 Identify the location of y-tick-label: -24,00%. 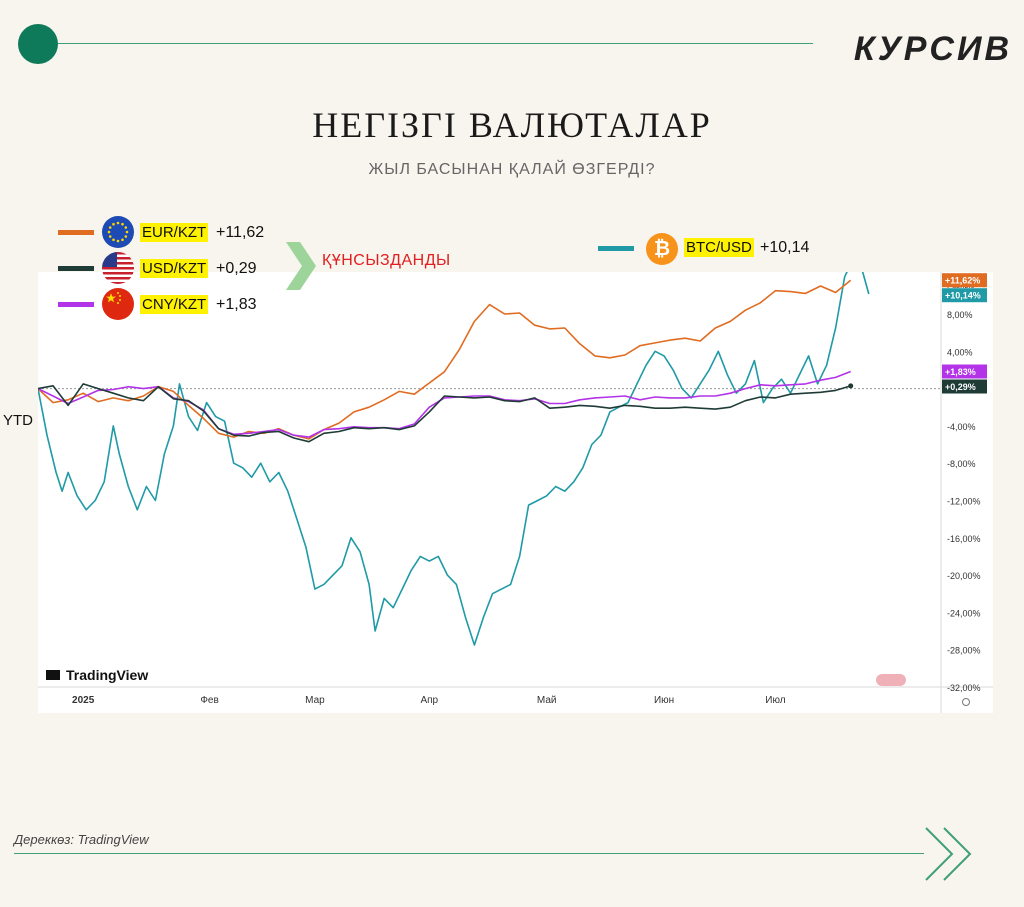
(964, 613).